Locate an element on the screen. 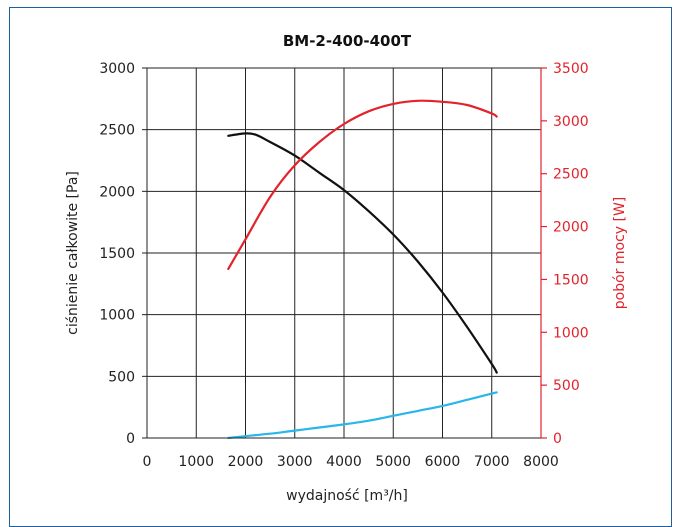 This screenshot has width=683, height=527. y-left-tick-label: 1500 is located at coordinates (117, 254).